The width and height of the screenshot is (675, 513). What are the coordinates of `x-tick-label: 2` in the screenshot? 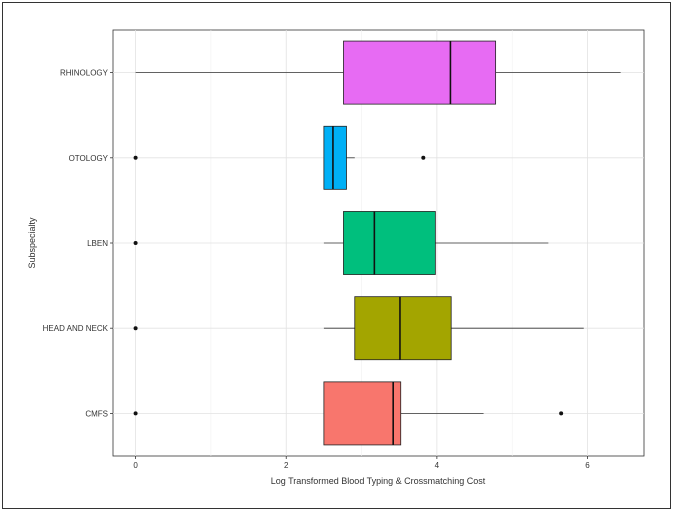 It's located at (286, 465).